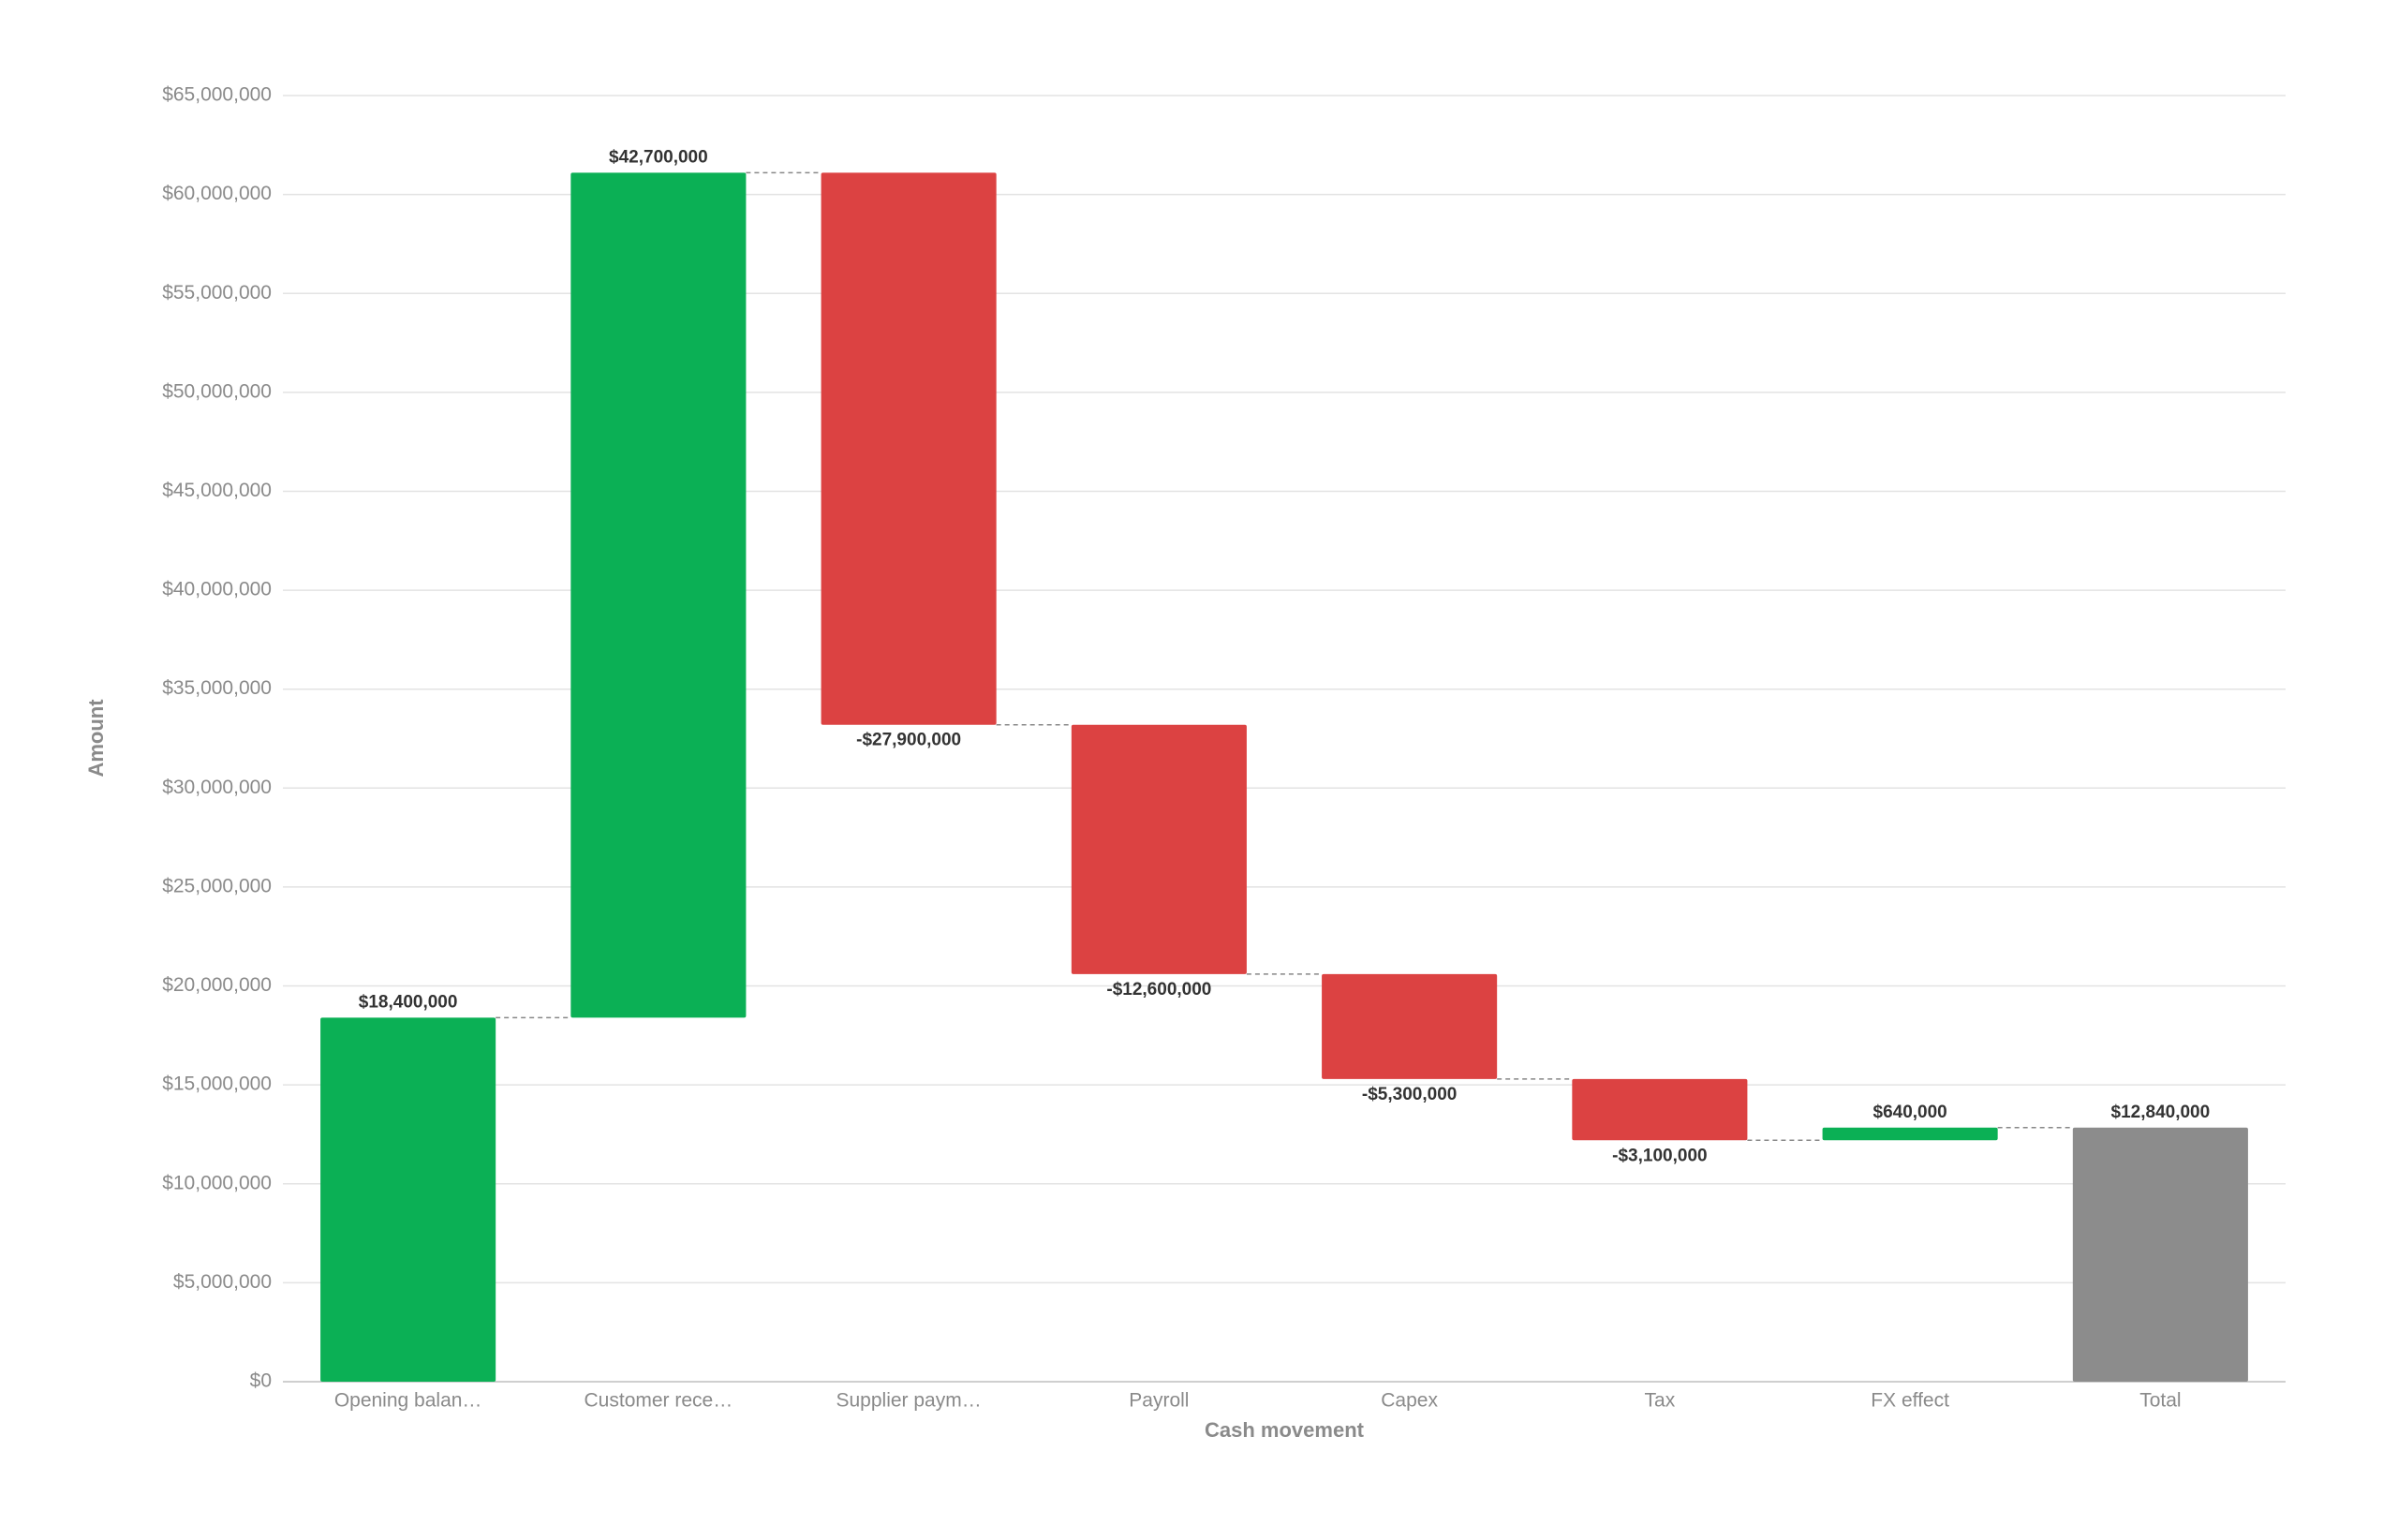 This screenshot has width=2383, height=1540. Describe the element at coordinates (217, 293) in the screenshot. I see `y-tick-label: $55,000,000` at that location.